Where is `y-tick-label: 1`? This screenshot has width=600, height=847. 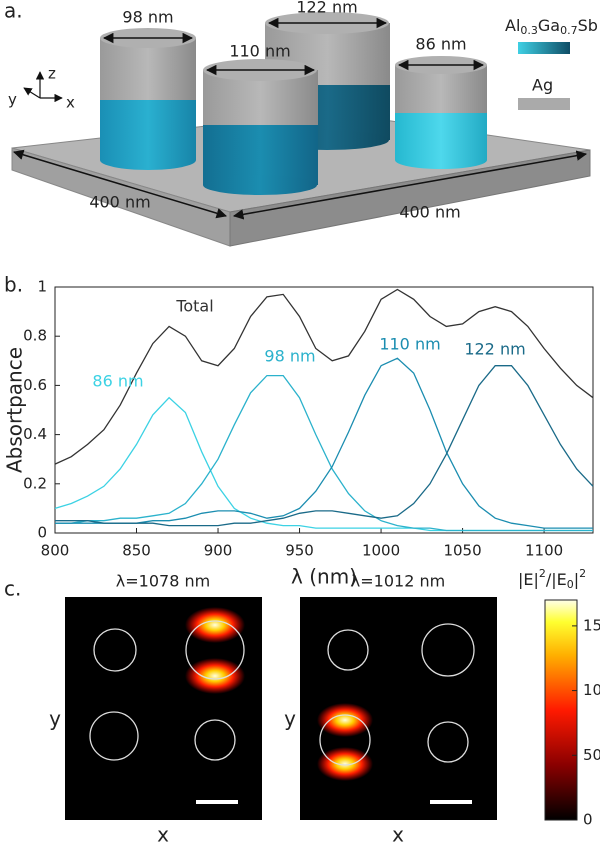
y-tick-label: 1 is located at coordinates (42, 287).